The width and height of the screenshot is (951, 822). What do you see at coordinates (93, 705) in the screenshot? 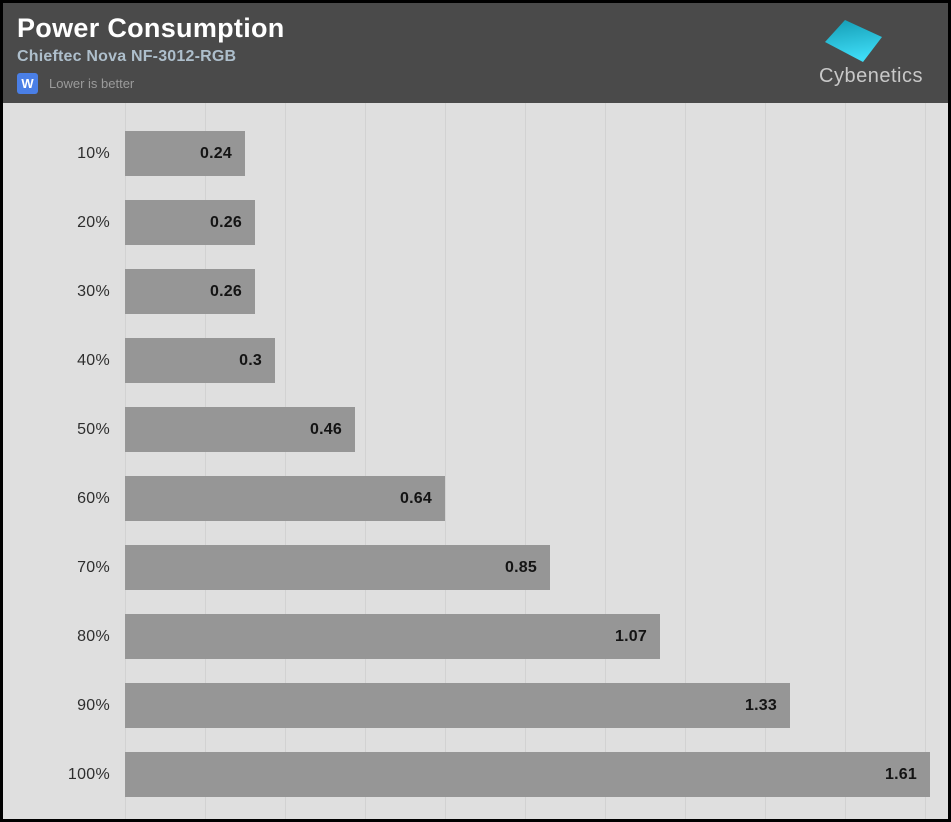
I see `category-label: 90%` at bounding box center [93, 705].